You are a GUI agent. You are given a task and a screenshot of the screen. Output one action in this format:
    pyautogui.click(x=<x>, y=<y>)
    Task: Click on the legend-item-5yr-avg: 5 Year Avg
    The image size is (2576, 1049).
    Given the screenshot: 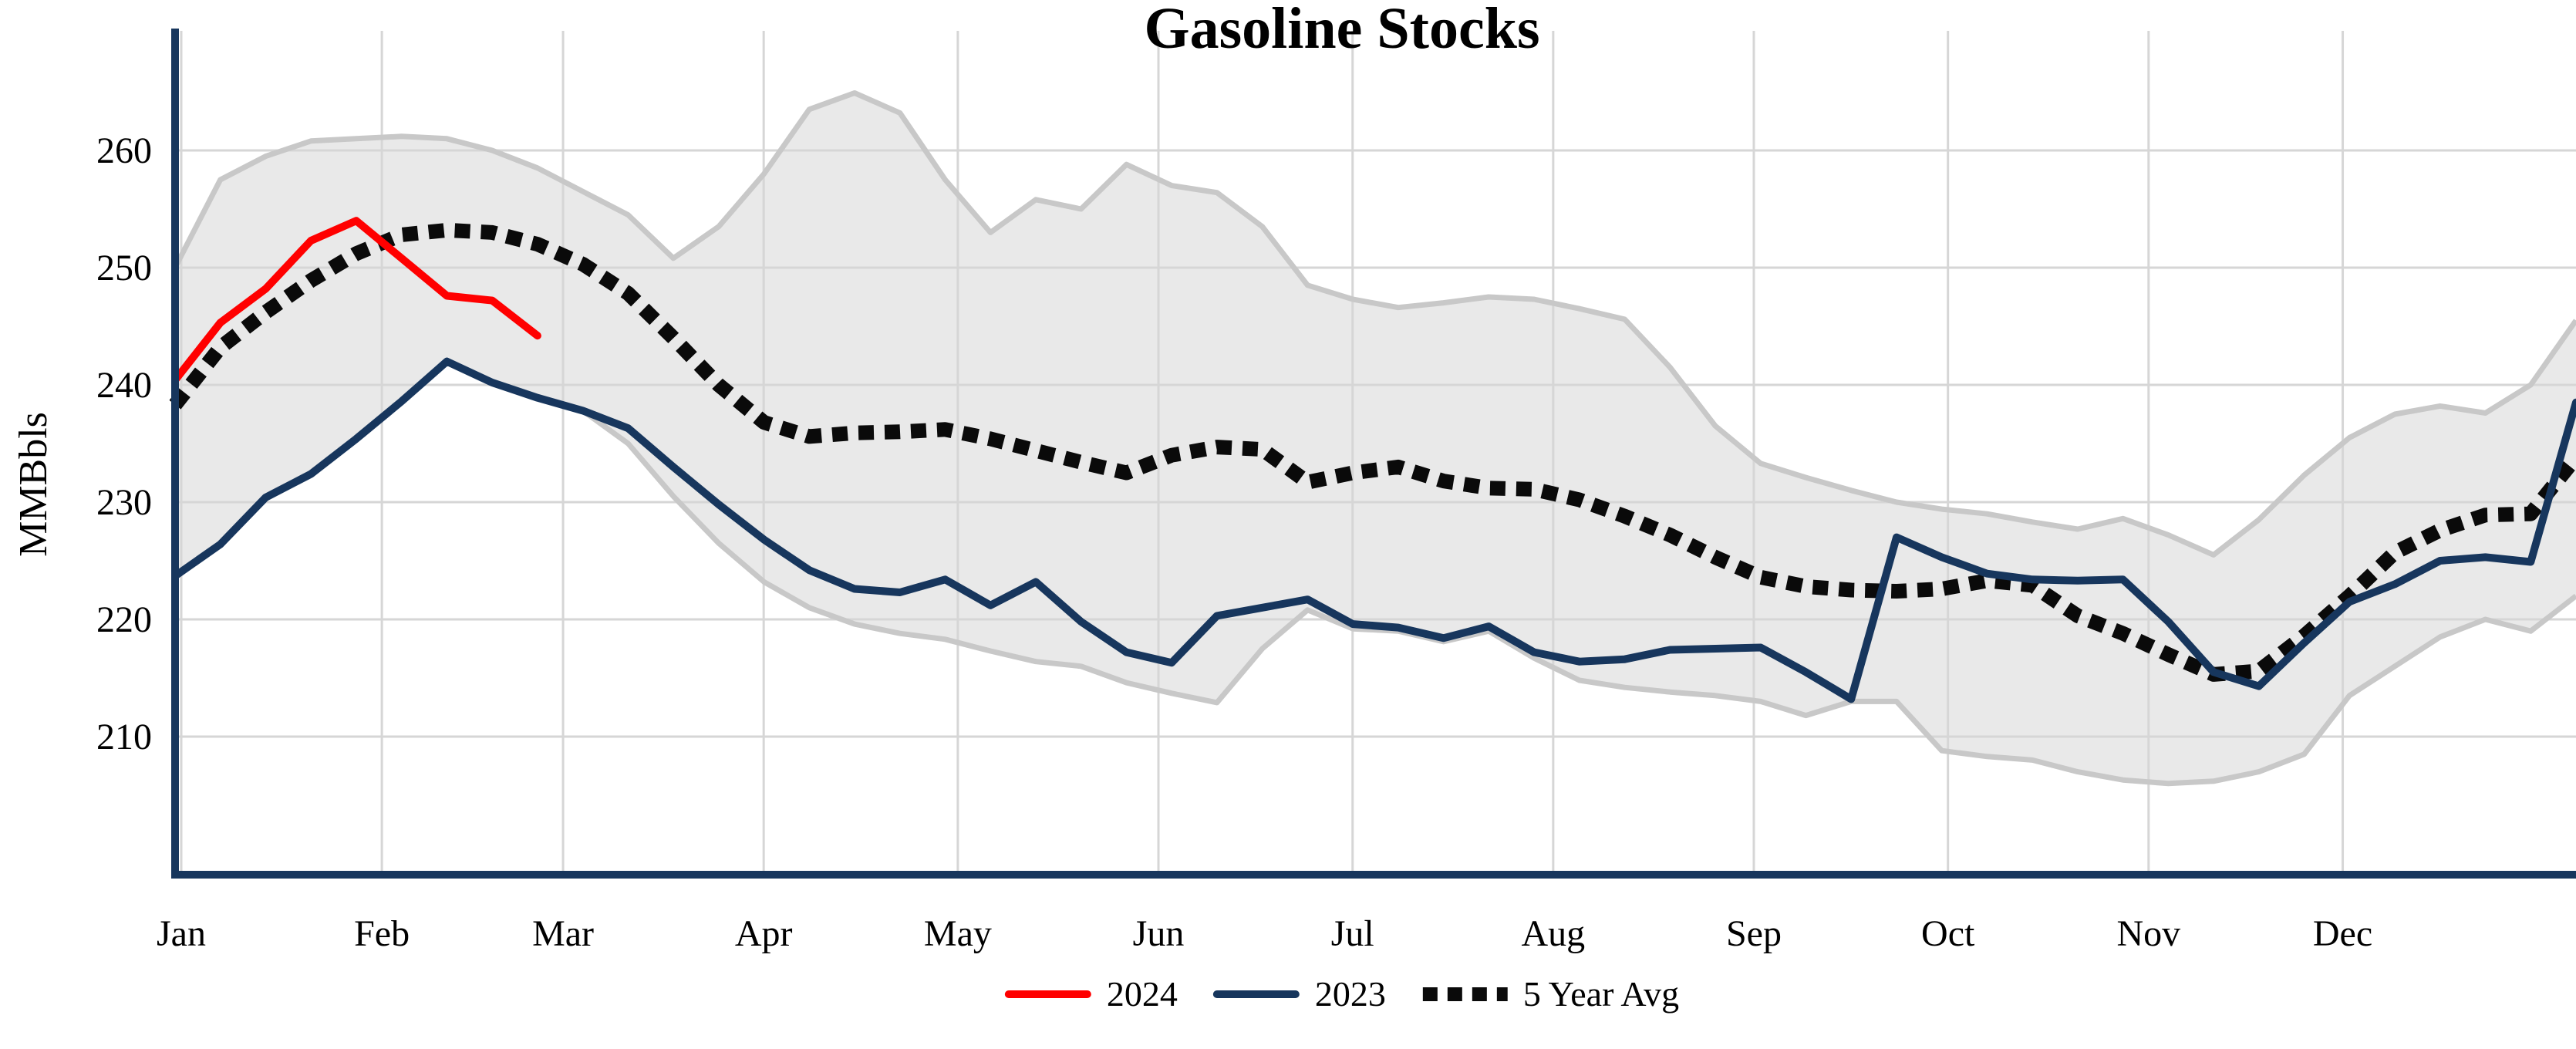 What is the action you would take?
    pyautogui.click(x=1550, y=994)
    